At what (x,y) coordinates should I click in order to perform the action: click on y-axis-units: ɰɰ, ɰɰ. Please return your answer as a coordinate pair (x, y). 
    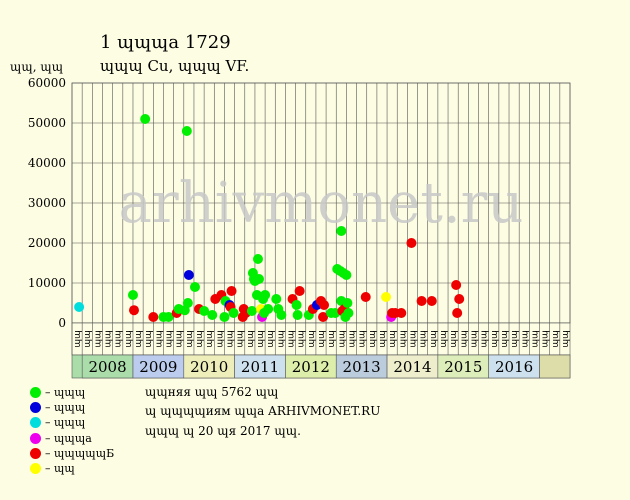
    Looking at the image, I should click on (37, 67).